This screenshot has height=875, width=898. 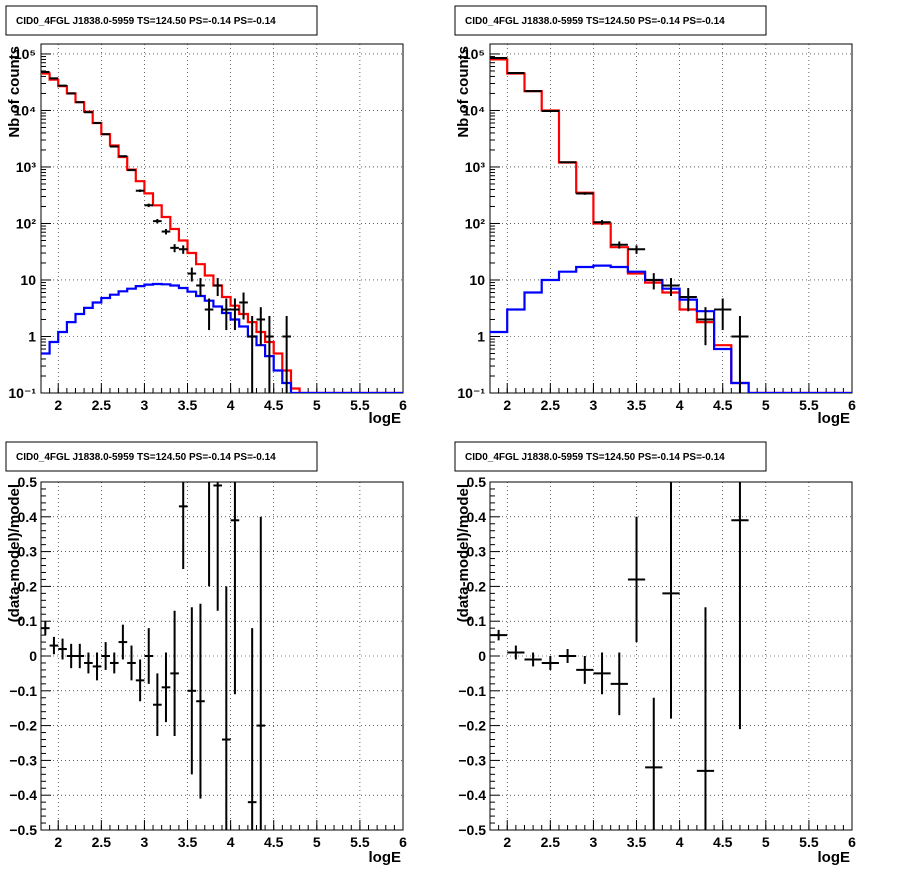 I want to click on y-tick-label: 0.2, so click(x=28, y=586).